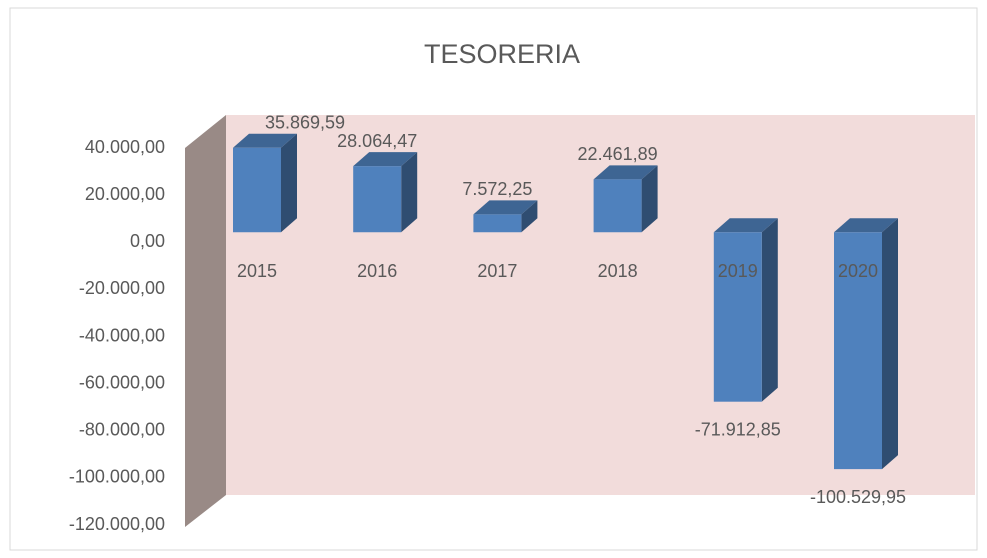 This screenshot has height=558, width=987. Describe the element at coordinates (122, 288) in the screenshot. I see `y-tick-label: -20.000,00` at that location.